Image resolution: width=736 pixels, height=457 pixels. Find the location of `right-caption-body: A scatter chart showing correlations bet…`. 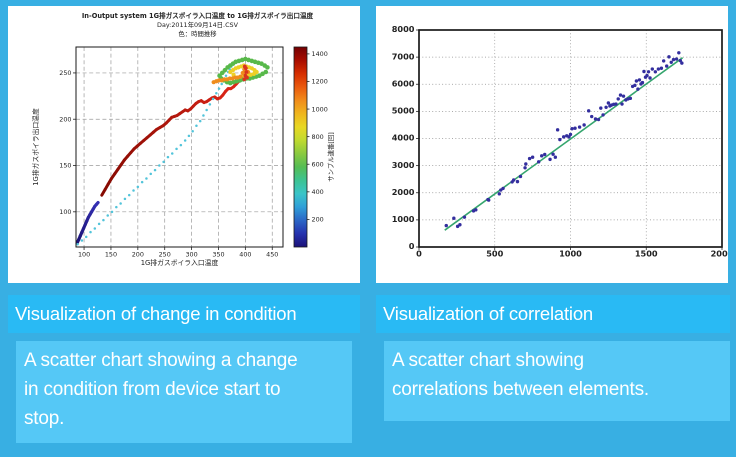

right-caption-body: A scatter chart showing correlations bet… is located at coordinates (557, 381).